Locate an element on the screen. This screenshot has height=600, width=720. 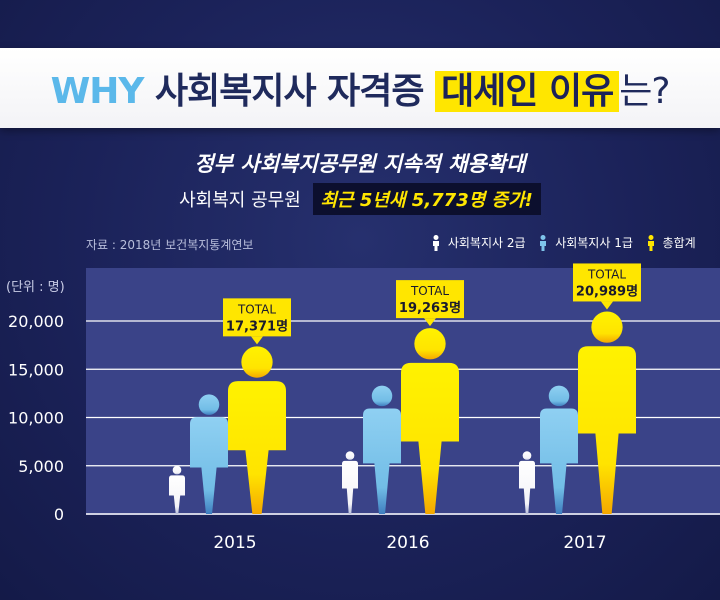
y-tick-label: 20,000 is located at coordinates (36, 321).